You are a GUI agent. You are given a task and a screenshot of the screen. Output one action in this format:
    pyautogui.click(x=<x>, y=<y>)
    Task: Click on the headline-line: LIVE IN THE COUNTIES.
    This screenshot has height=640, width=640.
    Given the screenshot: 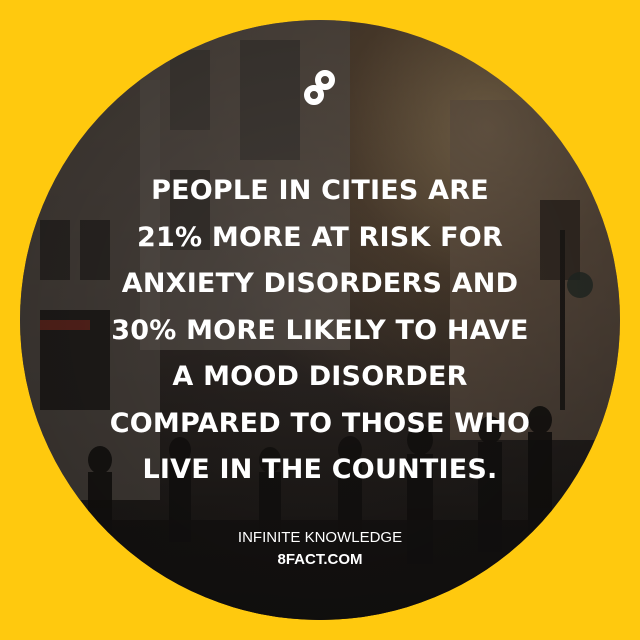 What is the action you would take?
    pyautogui.click(x=320, y=469)
    